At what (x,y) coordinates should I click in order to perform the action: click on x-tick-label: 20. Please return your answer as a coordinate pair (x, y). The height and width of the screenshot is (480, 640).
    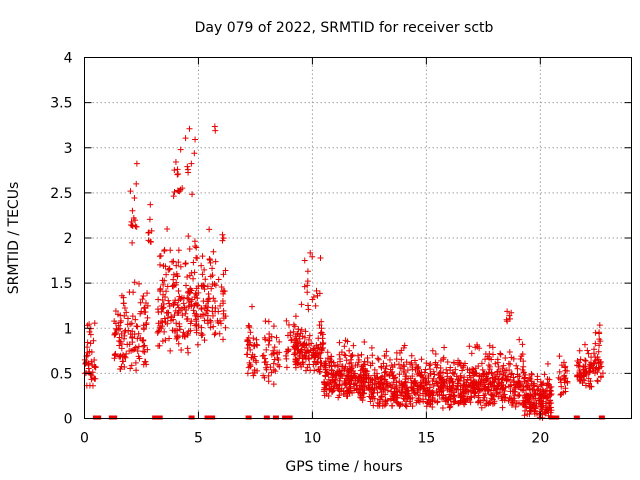
    Looking at the image, I should click on (540, 439).